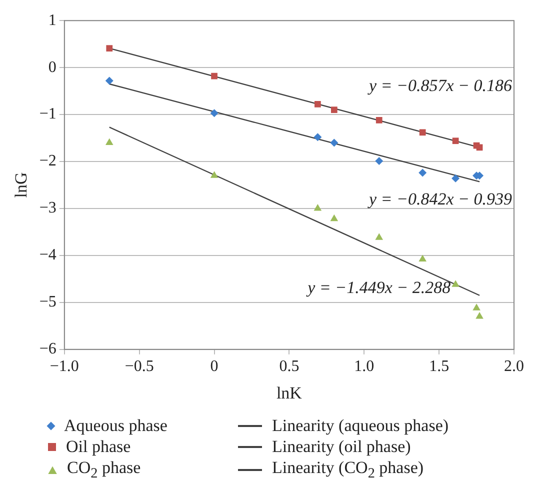 The image size is (534, 489). Describe the element at coordinates (47, 349) in the screenshot. I see `y-tick-label: −6` at that location.